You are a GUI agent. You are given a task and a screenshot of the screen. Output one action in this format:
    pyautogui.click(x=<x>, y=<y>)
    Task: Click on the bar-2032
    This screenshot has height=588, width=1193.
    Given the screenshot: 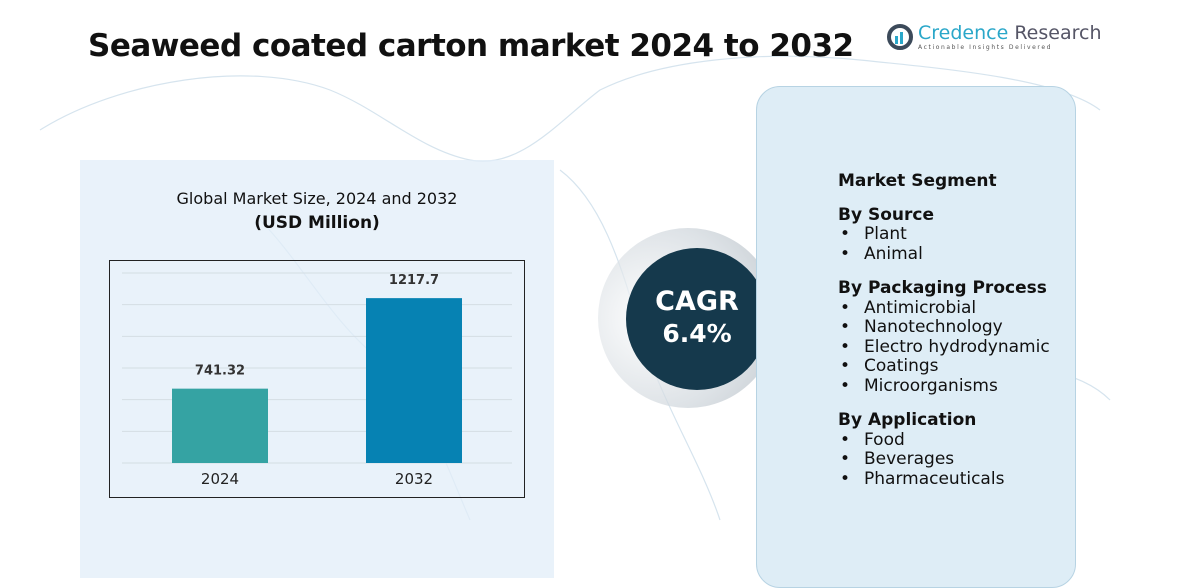 What is the action you would take?
    pyautogui.click(x=414, y=380)
    